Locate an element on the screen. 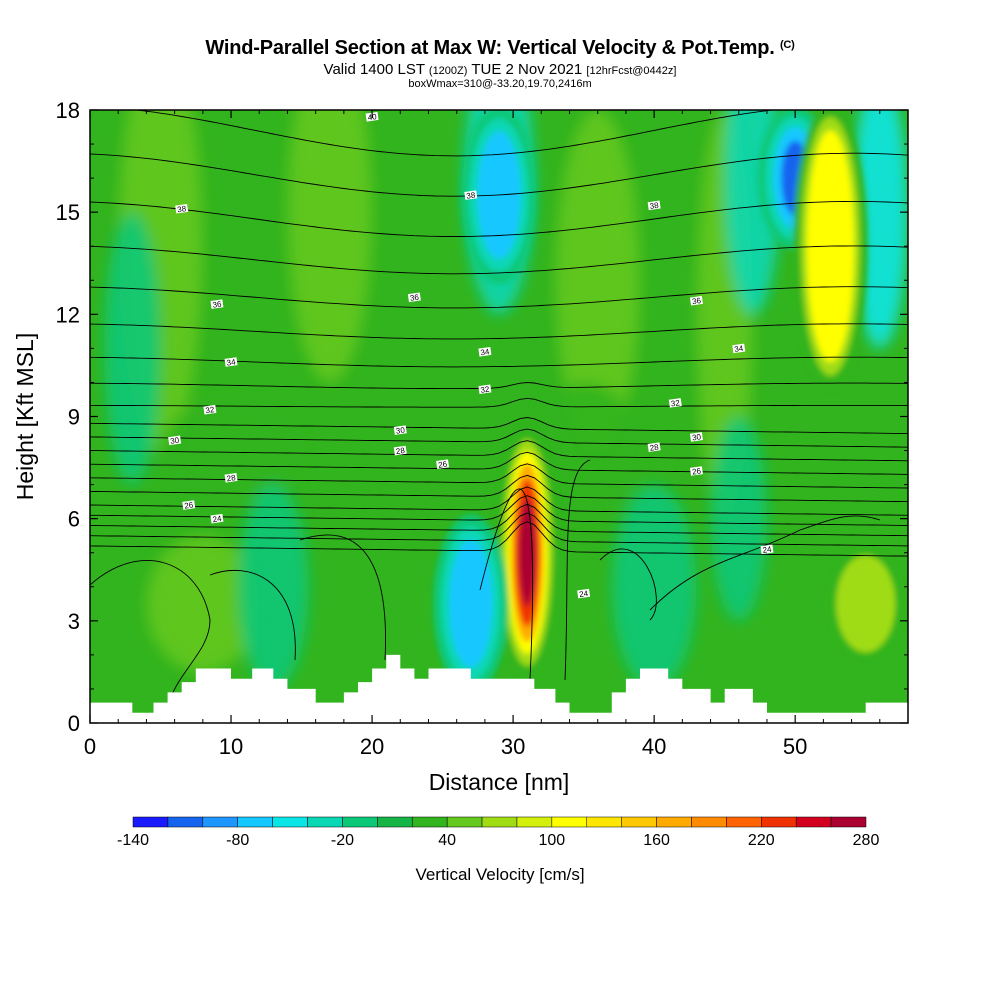  valid-prefix: Valid 1400 LST is located at coordinates (374, 69).